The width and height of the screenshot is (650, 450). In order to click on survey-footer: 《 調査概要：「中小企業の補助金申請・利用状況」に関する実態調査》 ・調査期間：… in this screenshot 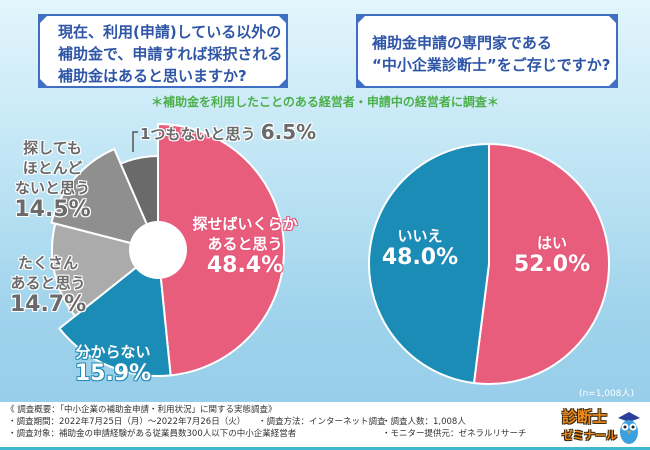, I will do `click(325, 426)`.